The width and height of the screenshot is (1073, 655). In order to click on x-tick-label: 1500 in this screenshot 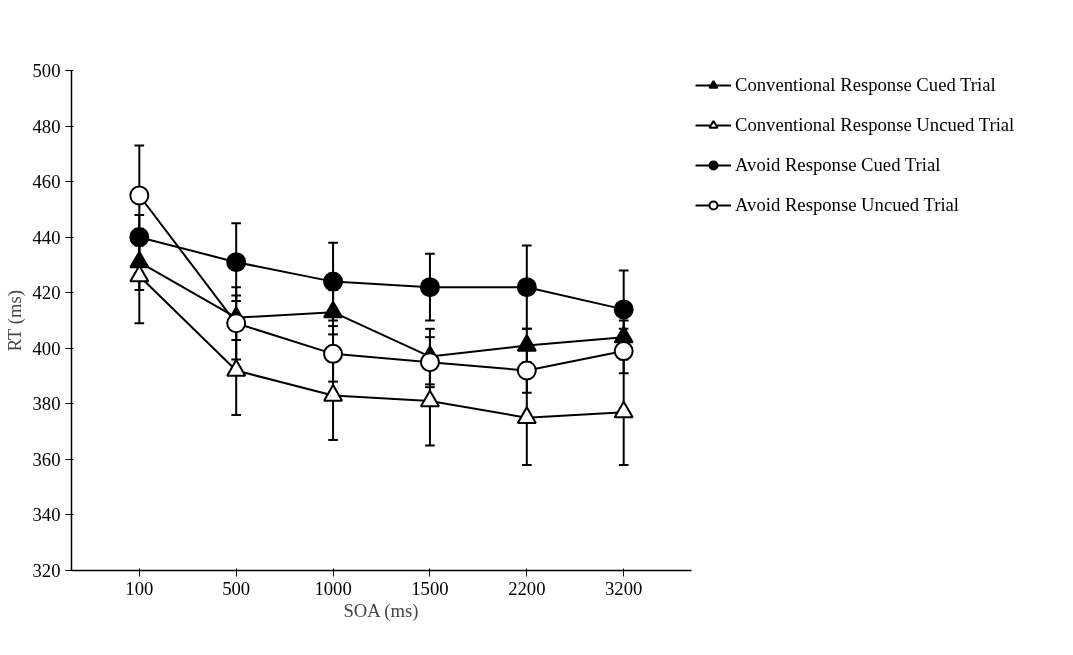, I will do `click(430, 588)`.